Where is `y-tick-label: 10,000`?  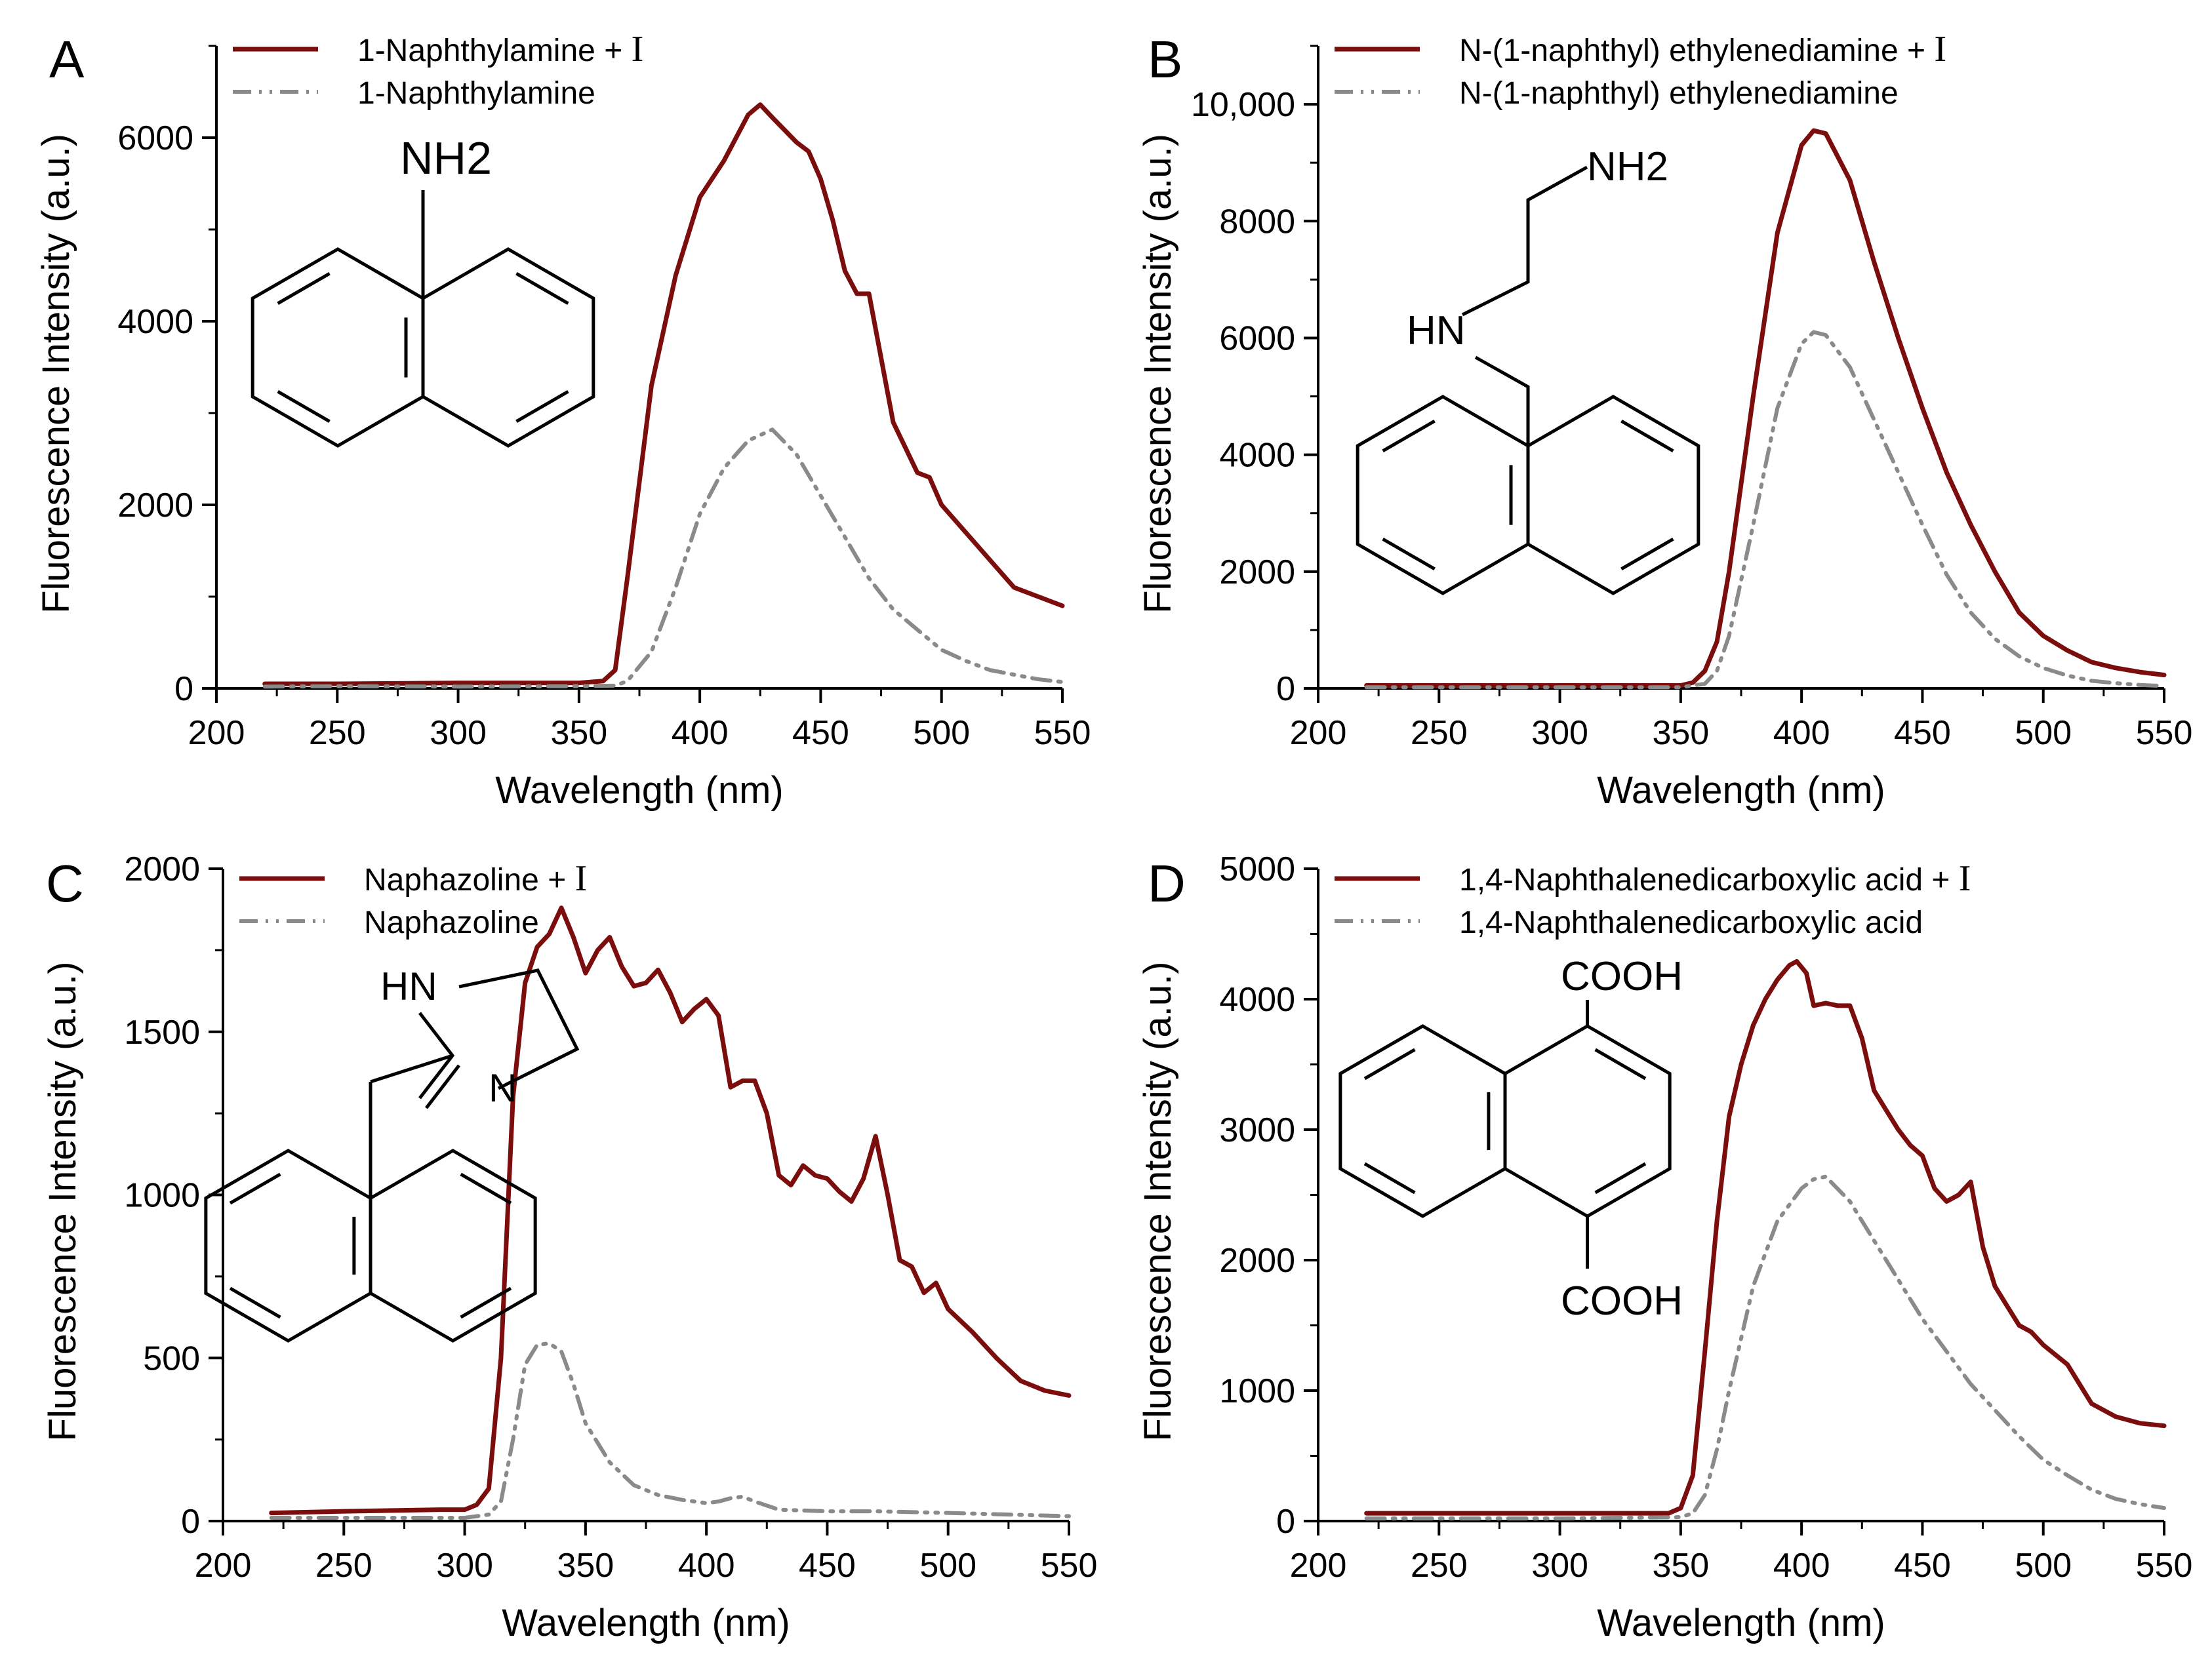
y-tick-label: 10,000 is located at coordinates (1243, 105).